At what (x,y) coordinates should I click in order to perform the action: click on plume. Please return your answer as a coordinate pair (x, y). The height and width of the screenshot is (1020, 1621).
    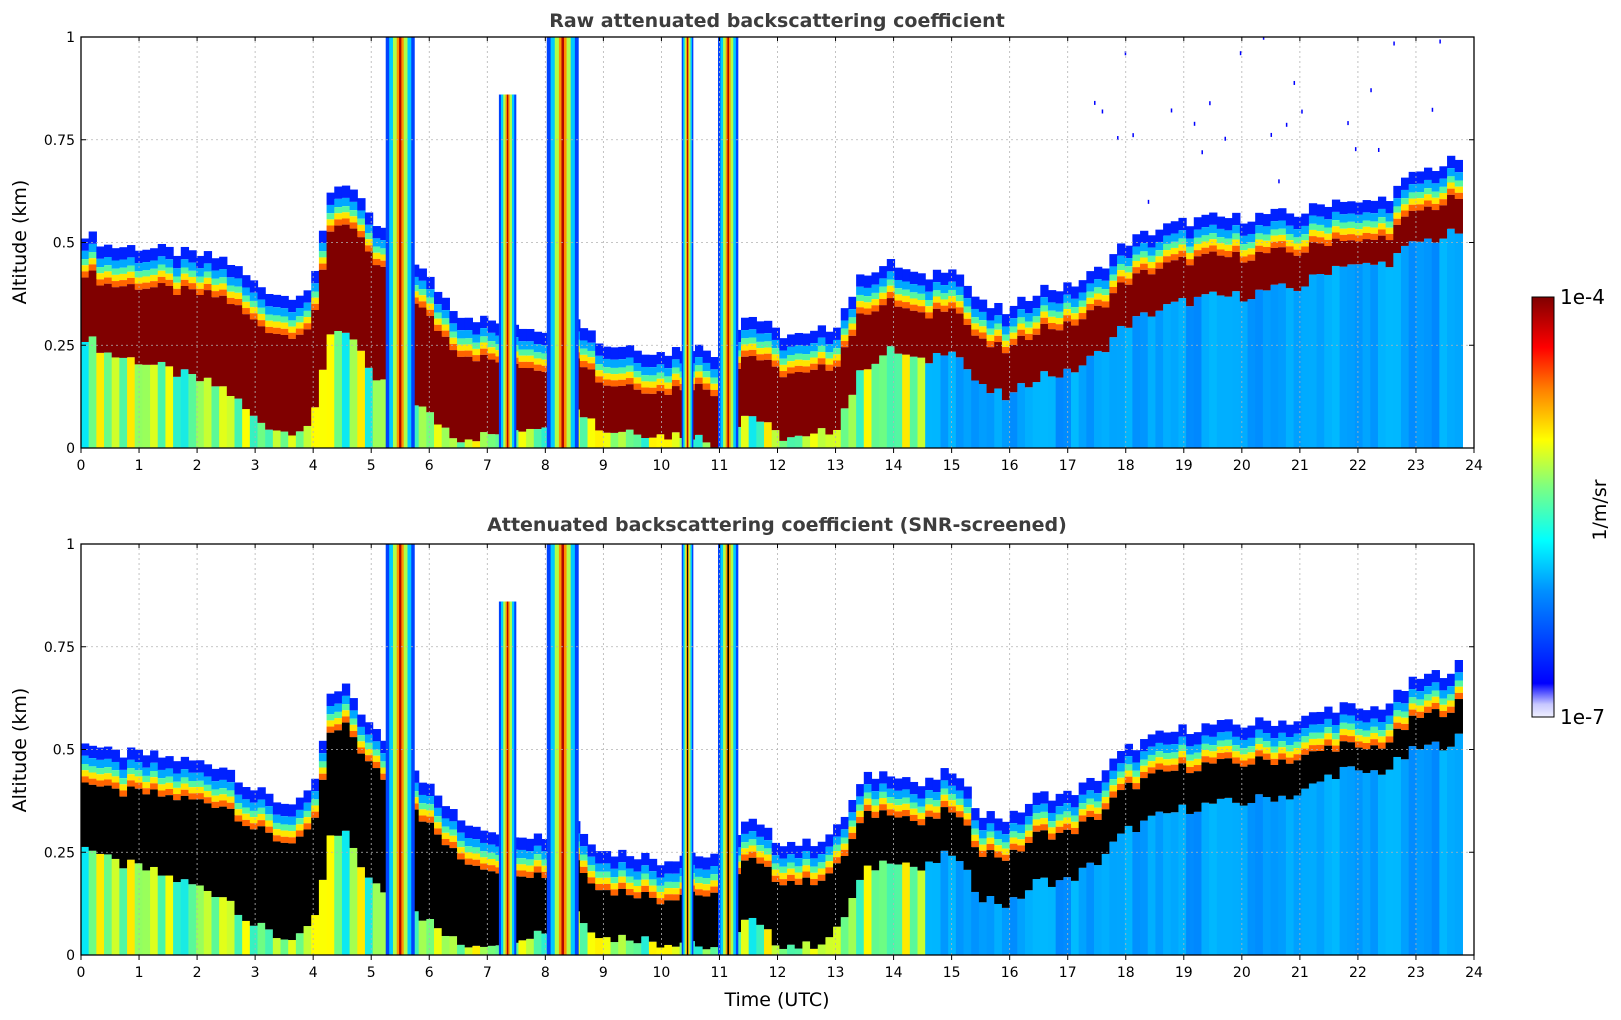
    Looking at the image, I should click on (507, 271).